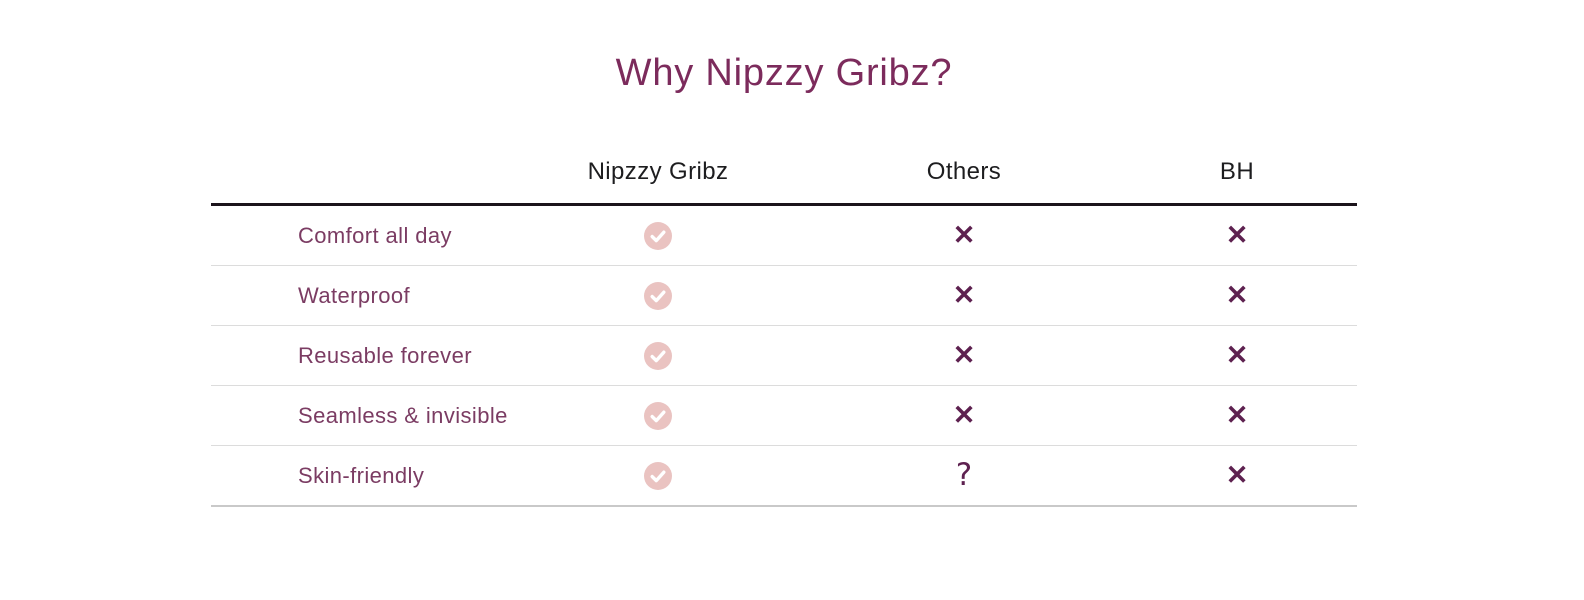 The width and height of the screenshot is (1584, 600). I want to click on mark-cell: ?, so click(964, 475).